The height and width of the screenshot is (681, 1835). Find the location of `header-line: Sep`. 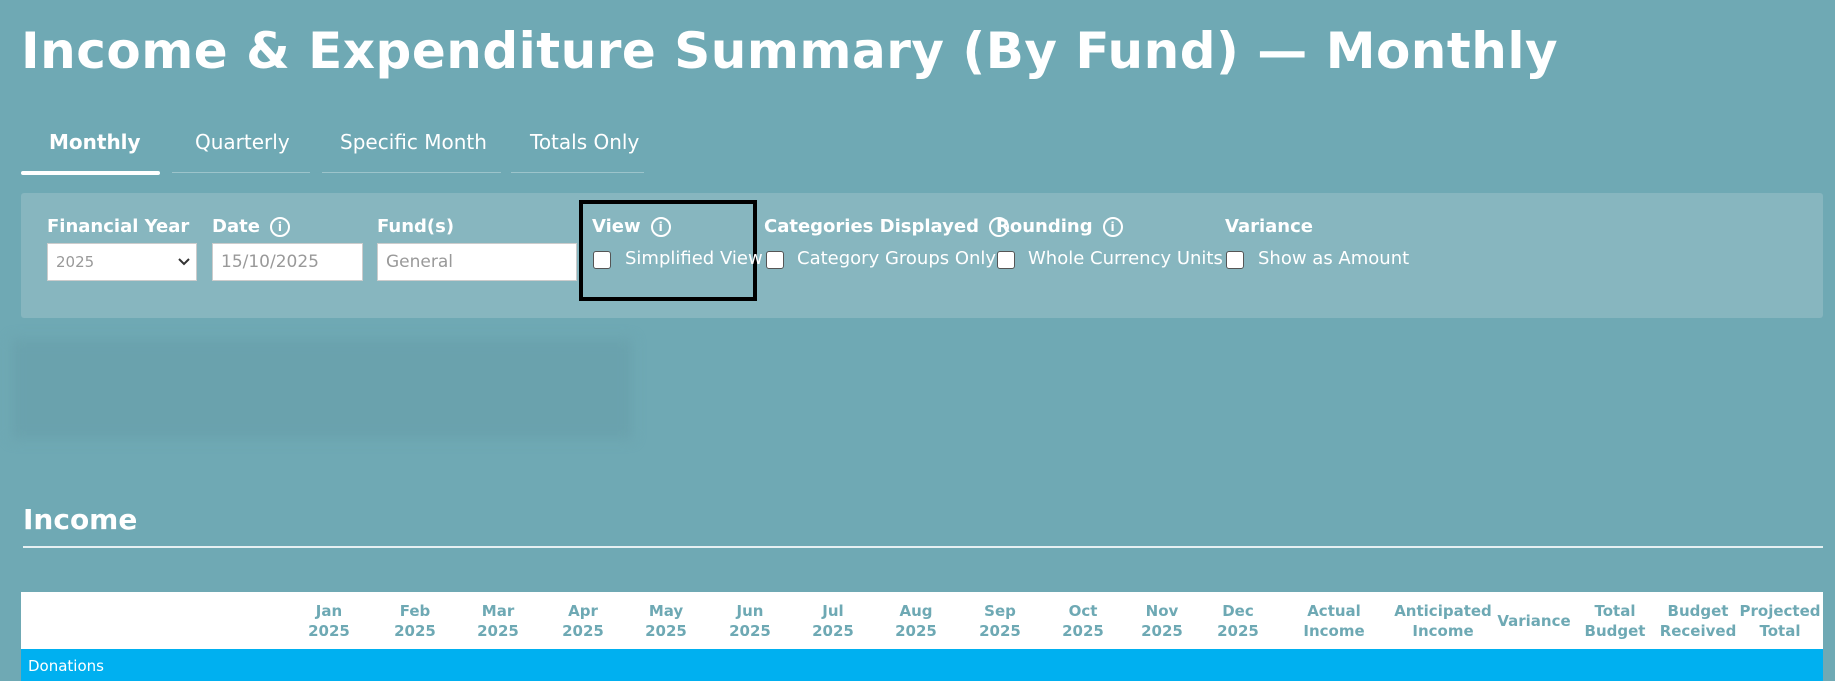

header-line: Sep is located at coordinates (1000, 611).